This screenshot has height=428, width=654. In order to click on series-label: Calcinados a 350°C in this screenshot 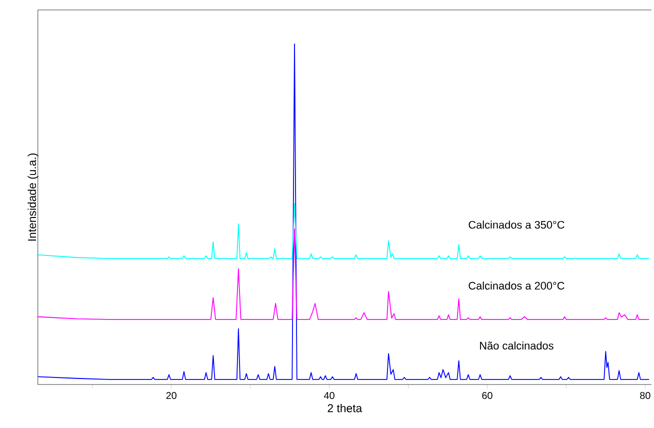, I will do `click(516, 224)`.